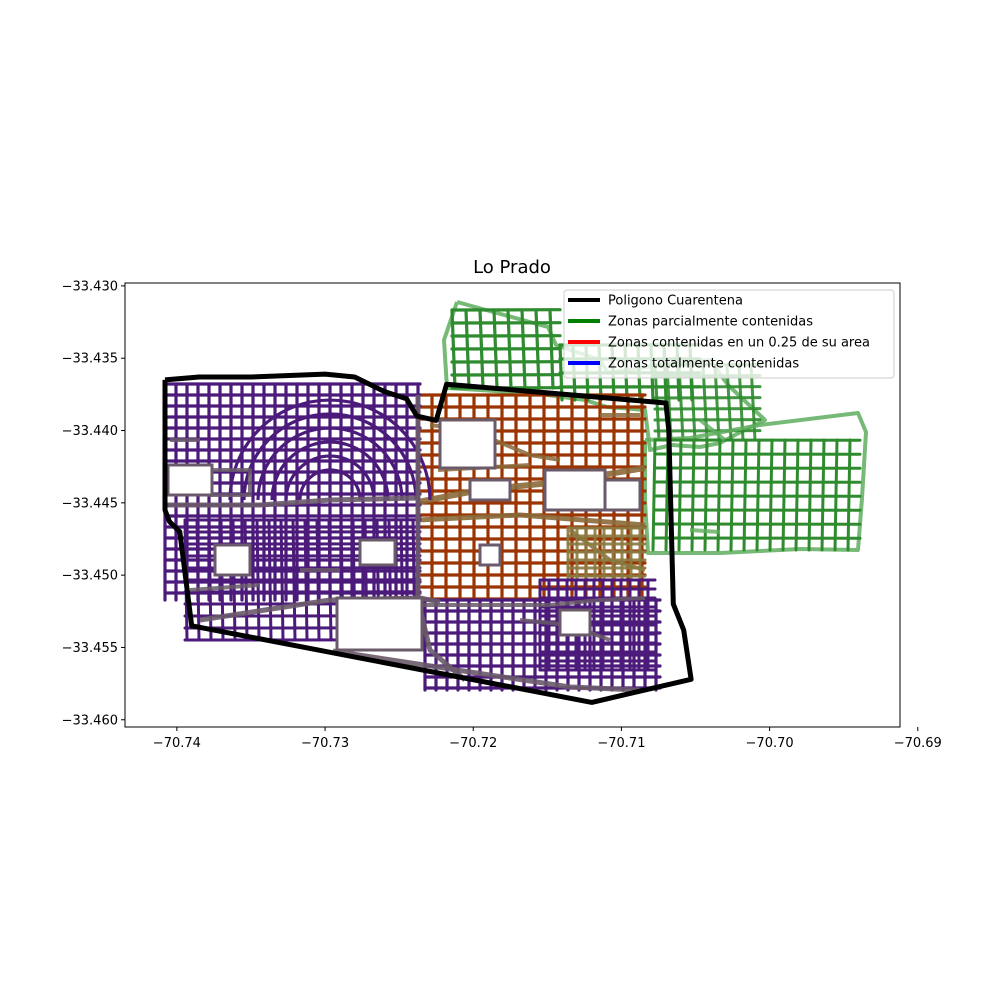 The image size is (1000, 1004). I want to click on x-tick-label: −70.73, so click(325, 743).